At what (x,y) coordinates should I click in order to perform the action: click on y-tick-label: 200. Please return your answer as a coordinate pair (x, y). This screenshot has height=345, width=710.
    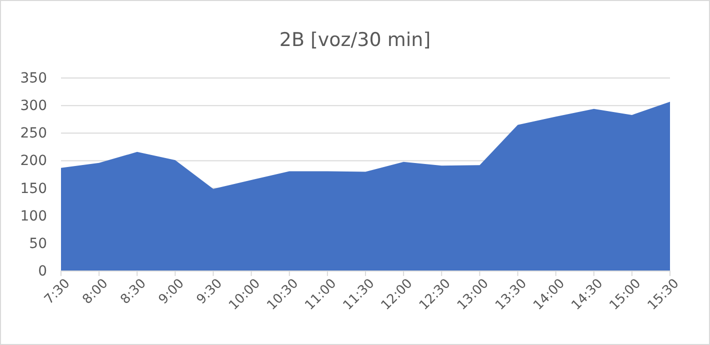
    Looking at the image, I should click on (33, 161).